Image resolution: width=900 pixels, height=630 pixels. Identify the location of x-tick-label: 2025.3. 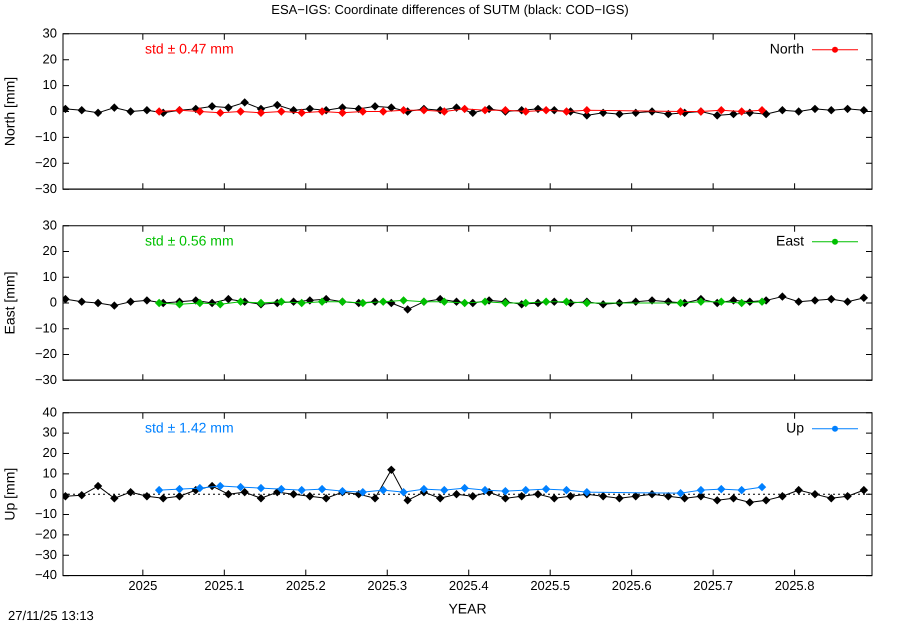
(387, 585).